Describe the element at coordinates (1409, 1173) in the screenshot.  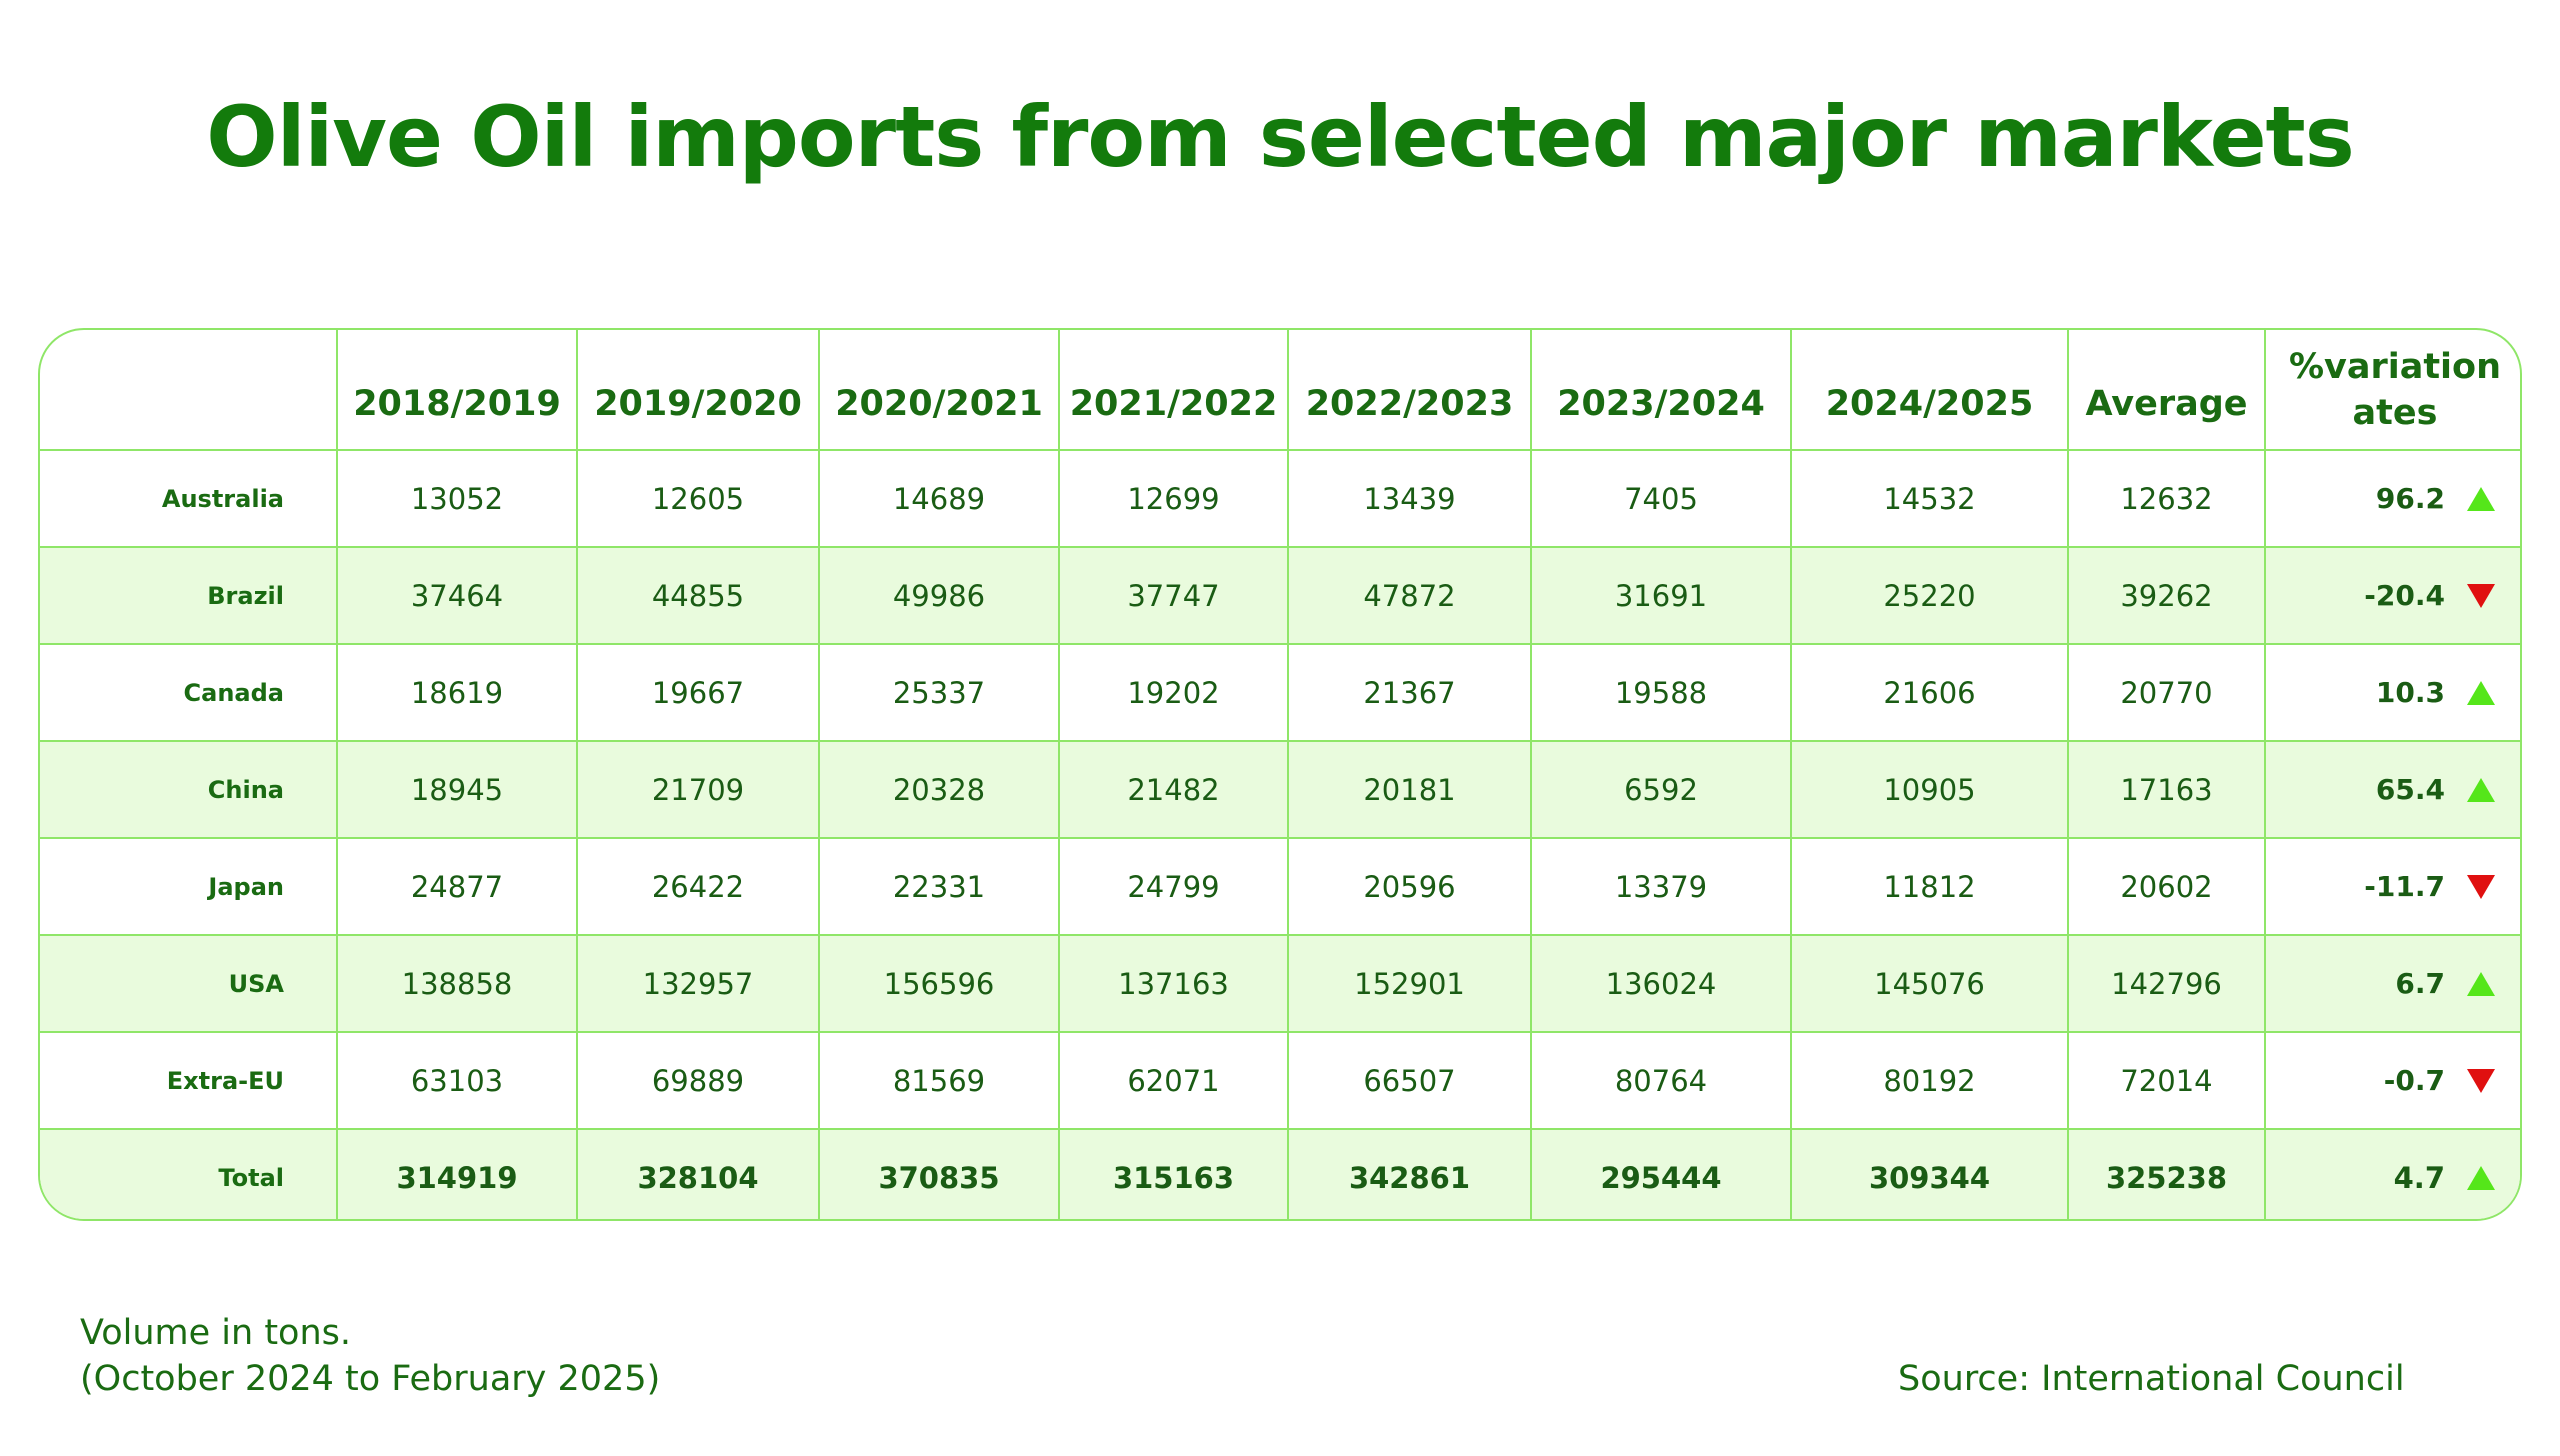
I see `value-cell: 342861` at that location.